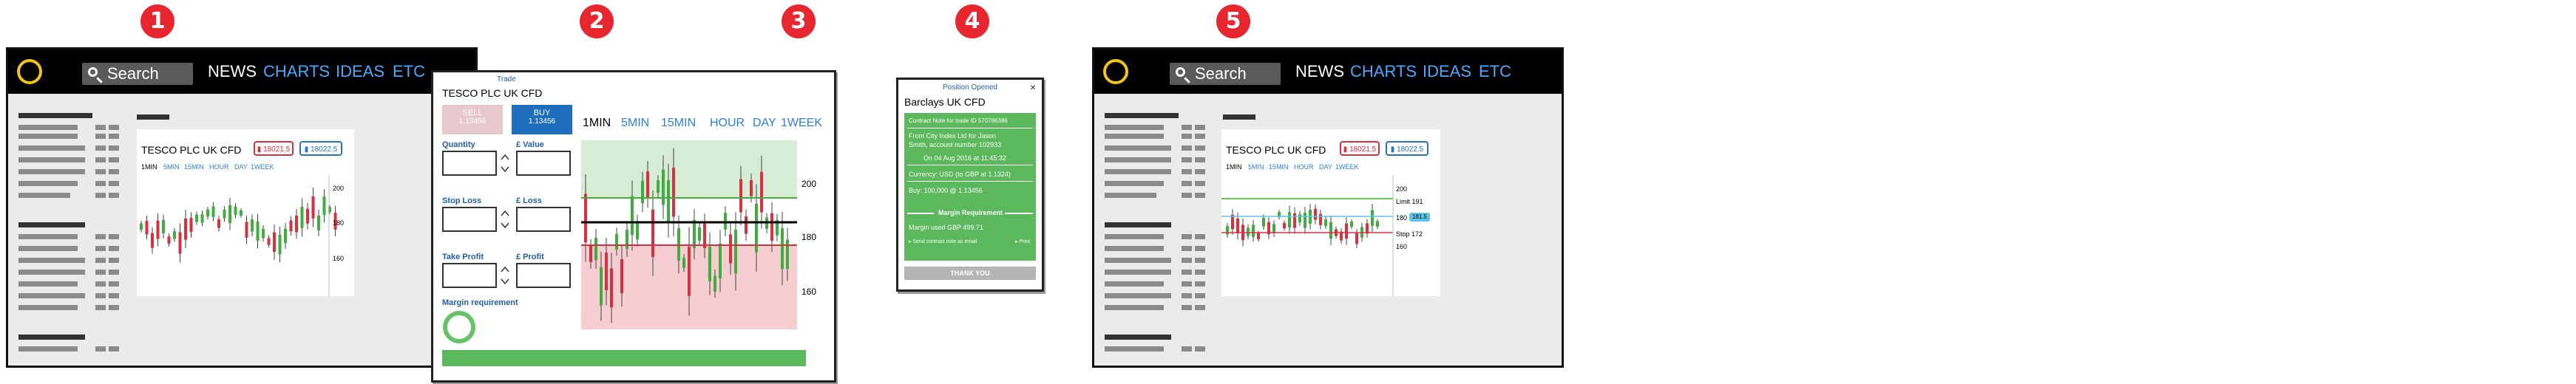 The width and height of the screenshot is (2576, 384). I want to click on ticket-timeframe-day: DAY, so click(764, 123).